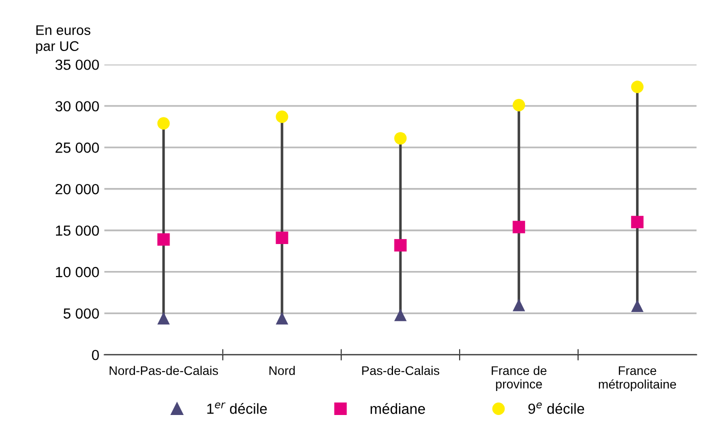 This screenshot has height=430, width=705. I want to click on y-tick-label: 35 000, so click(77, 65).